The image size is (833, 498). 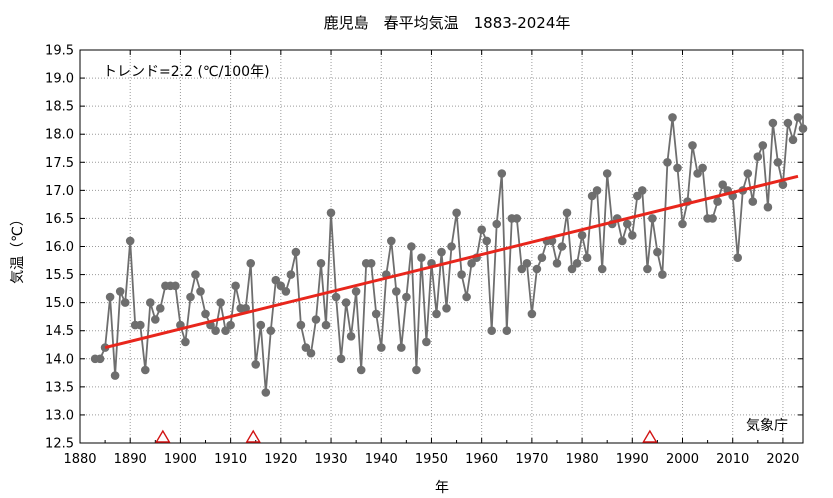 What do you see at coordinates (650, 436) in the screenshot?
I see `station-change-marker` at bounding box center [650, 436].